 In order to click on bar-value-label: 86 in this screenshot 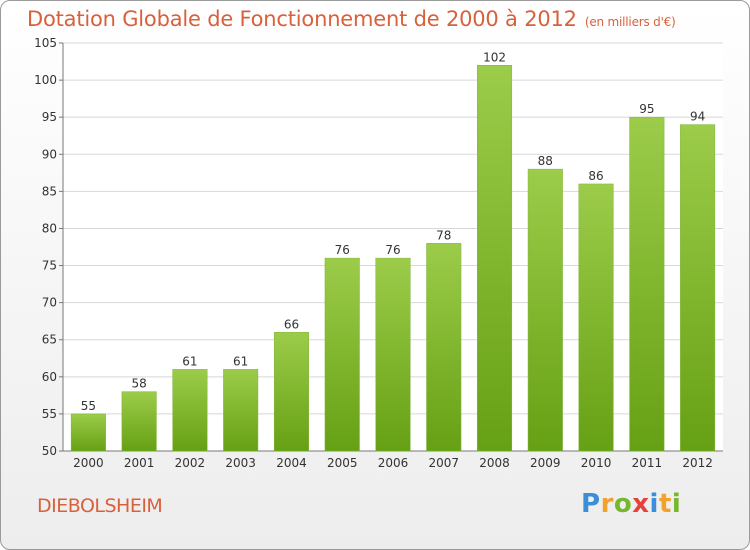, I will do `click(595, 176)`.